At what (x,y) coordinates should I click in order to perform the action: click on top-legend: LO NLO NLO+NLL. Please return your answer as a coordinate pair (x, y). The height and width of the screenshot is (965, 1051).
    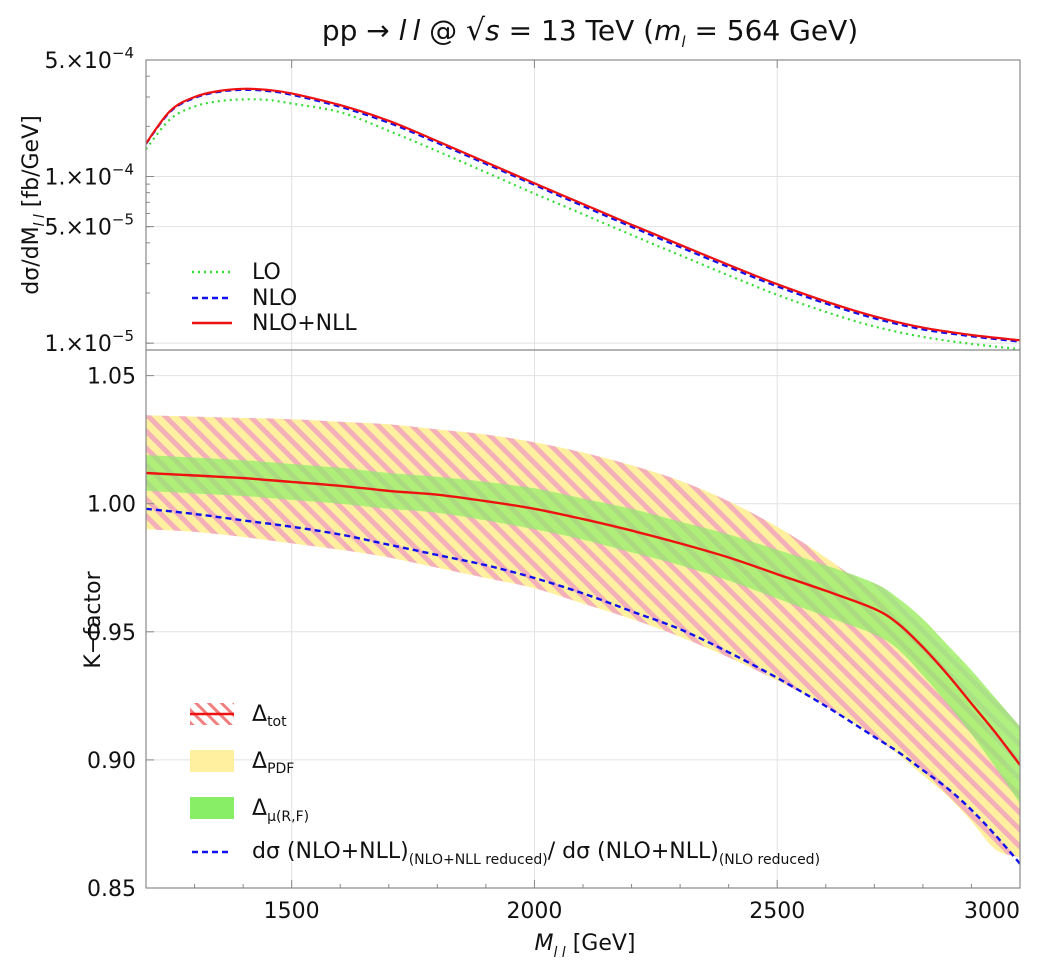
    Looking at the image, I should click on (274, 298).